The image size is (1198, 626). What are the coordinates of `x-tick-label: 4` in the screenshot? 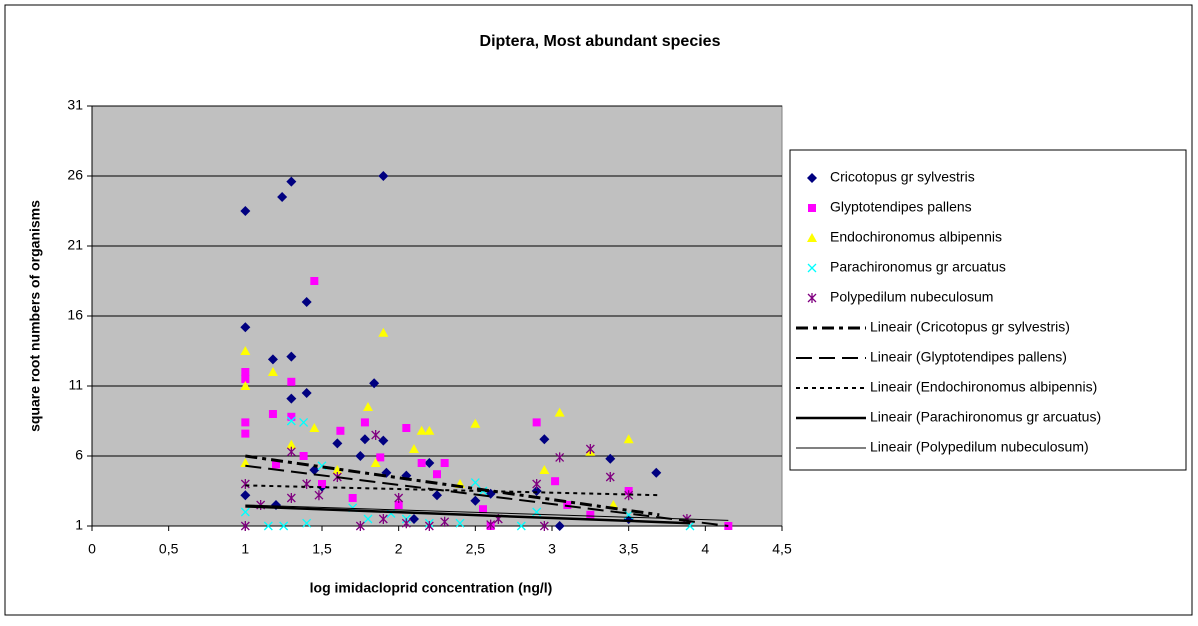 It's located at (705, 549).